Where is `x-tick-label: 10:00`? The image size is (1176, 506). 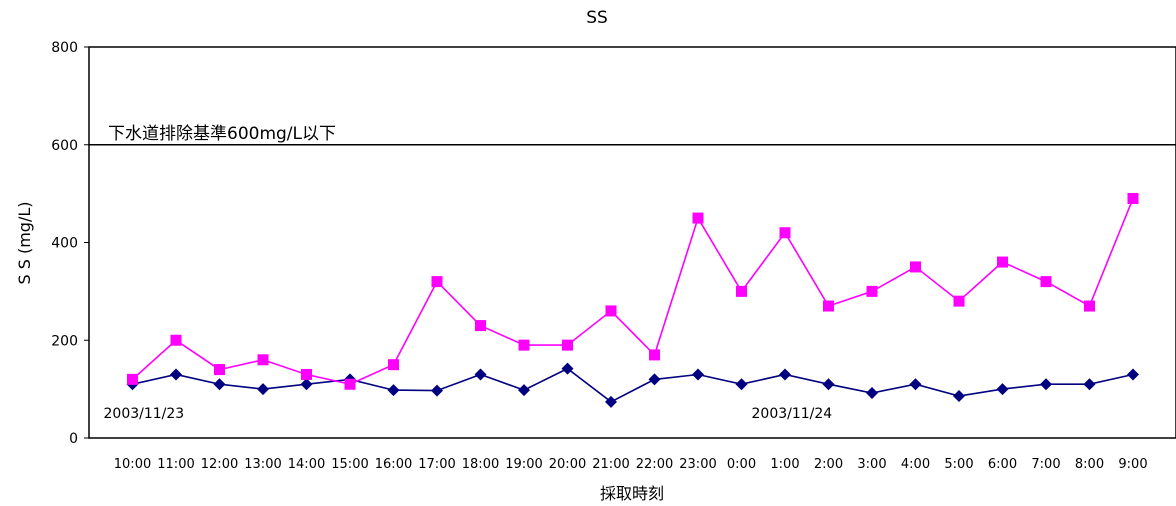 x-tick-label: 10:00 is located at coordinates (132, 464).